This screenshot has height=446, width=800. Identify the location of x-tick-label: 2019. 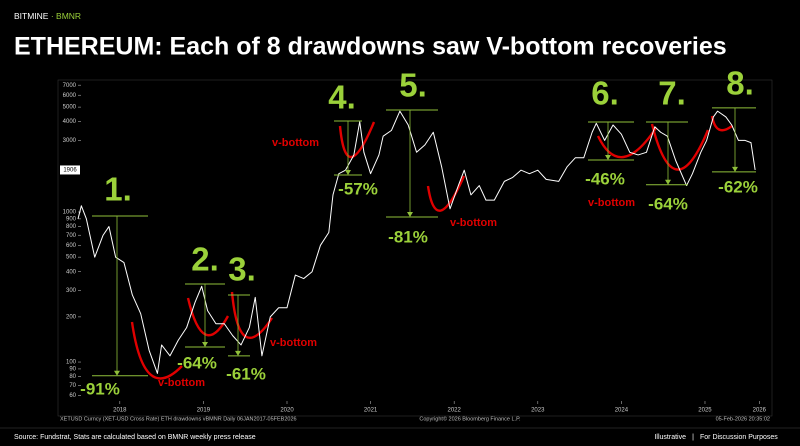
(204, 411).